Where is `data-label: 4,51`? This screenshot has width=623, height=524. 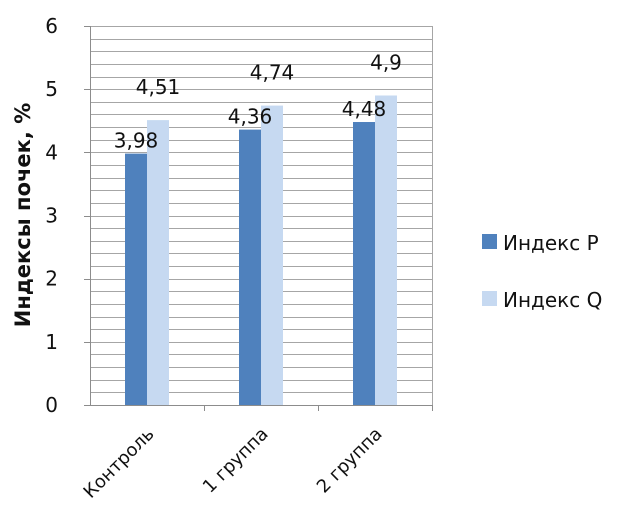
data-label: 4,51 is located at coordinates (158, 87).